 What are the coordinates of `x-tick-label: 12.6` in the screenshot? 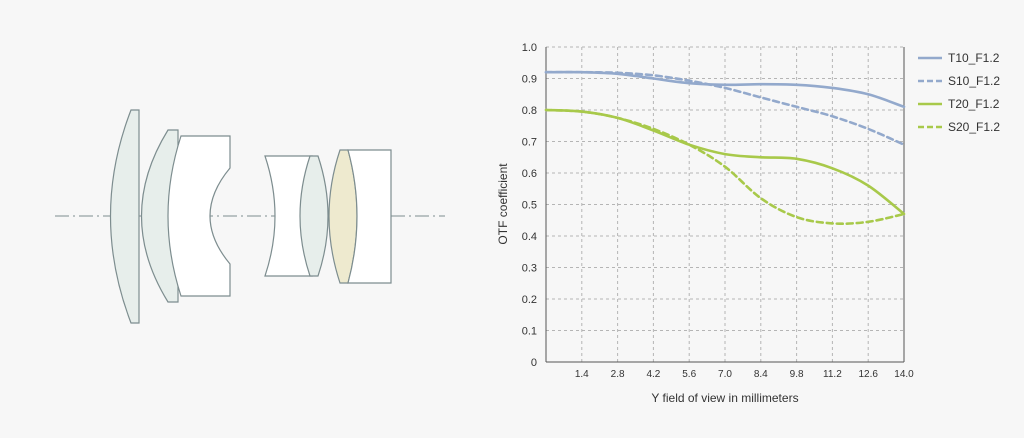 It's located at (868, 374).